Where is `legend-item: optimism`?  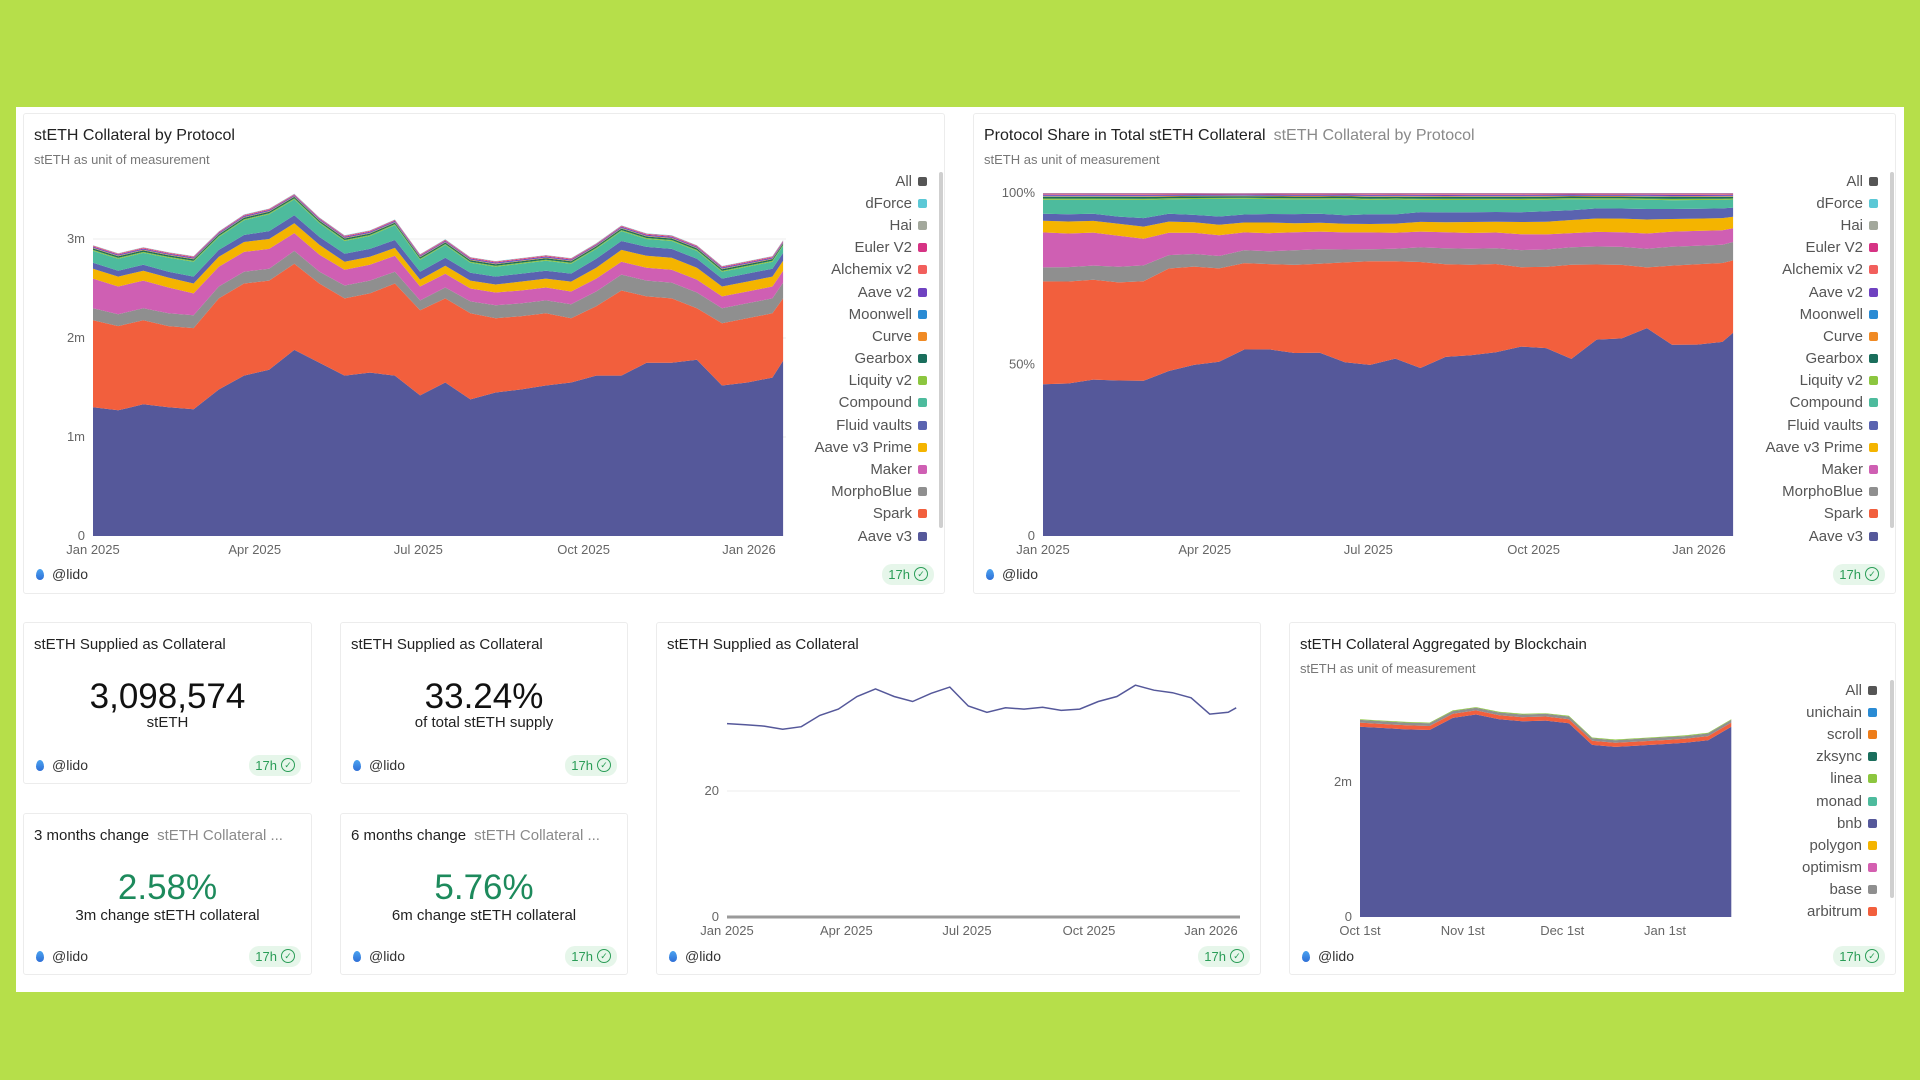
legend-item: optimism is located at coordinates (1839, 868).